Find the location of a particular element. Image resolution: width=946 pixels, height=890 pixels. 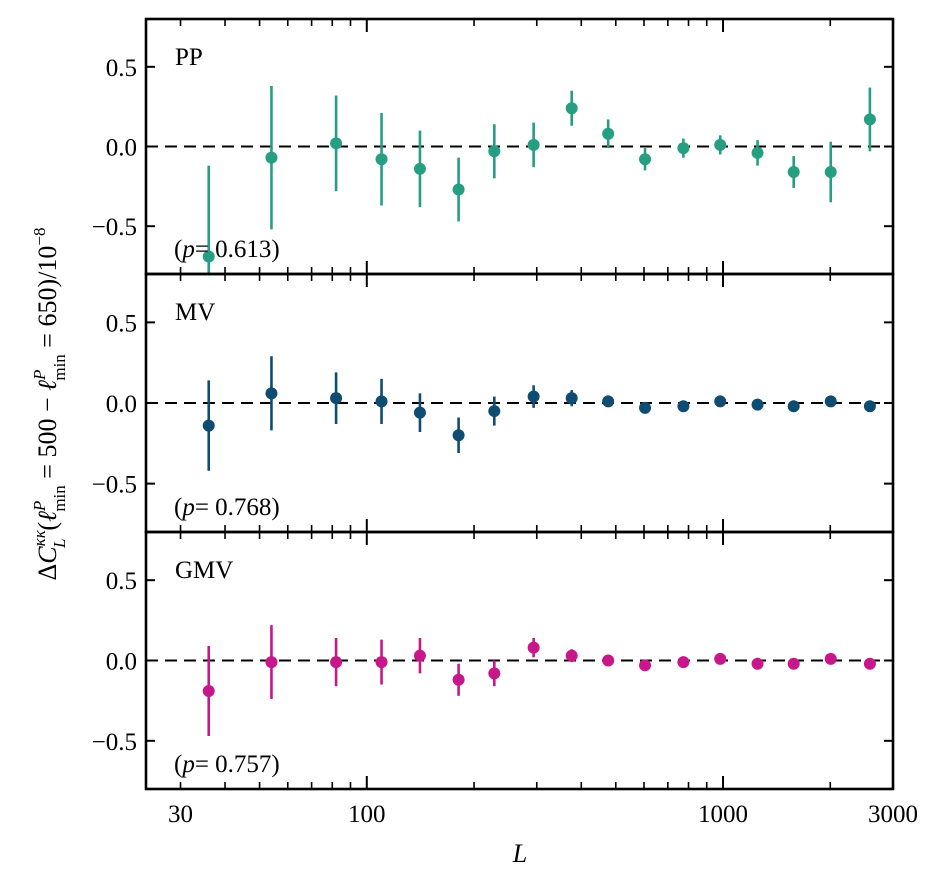

ylabel-sup-P-1: P is located at coordinates (39, 506).